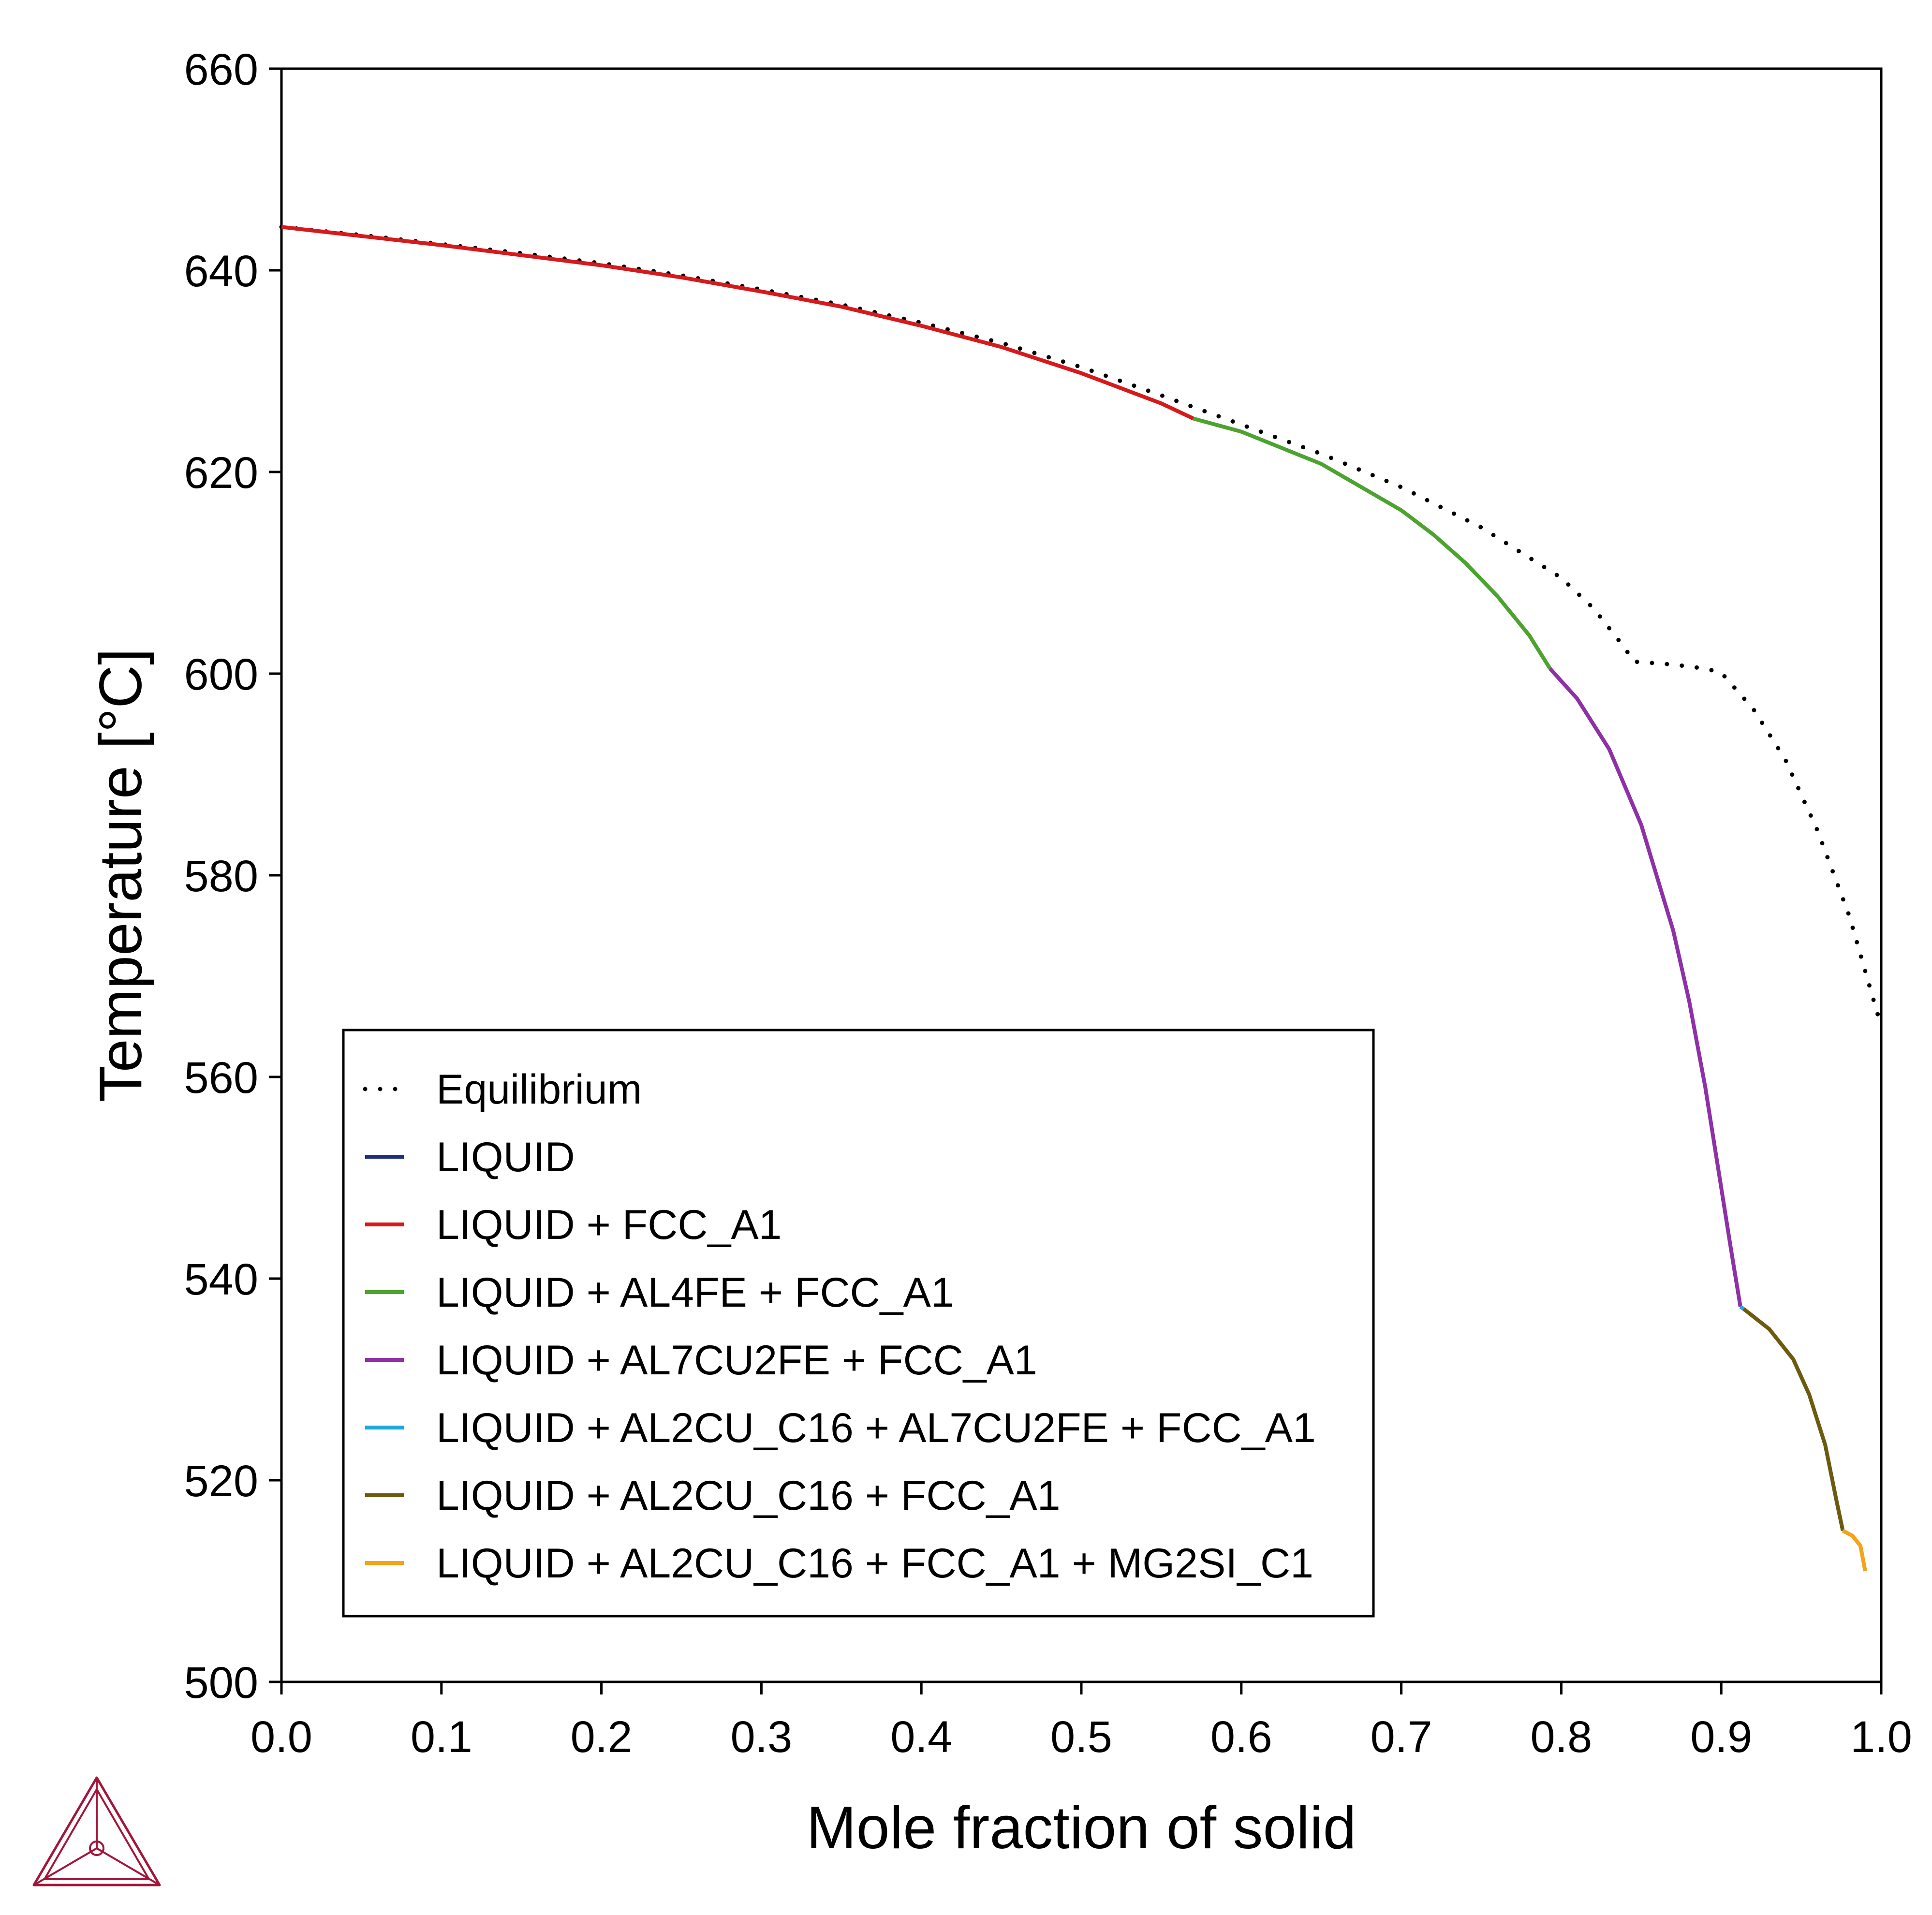 The height and width of the screenshot is (1915, 1932). I want to click on x-tick-label: 0.8, so click(1561, 1737).